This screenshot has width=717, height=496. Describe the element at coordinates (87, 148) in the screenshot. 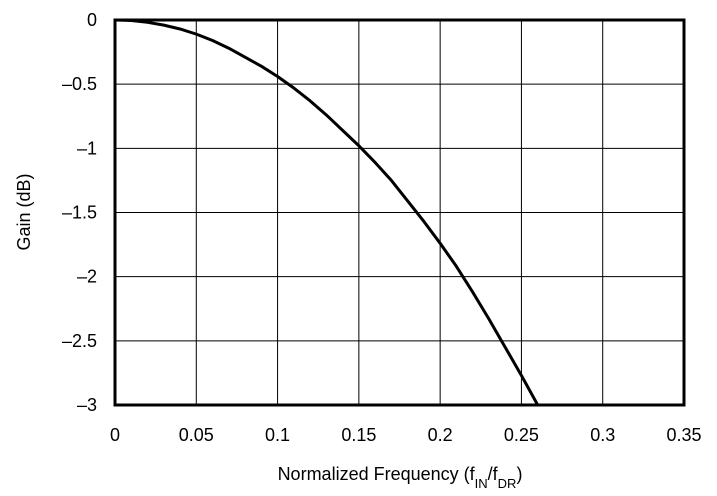

I see `y-tick-label: –1` at that location.